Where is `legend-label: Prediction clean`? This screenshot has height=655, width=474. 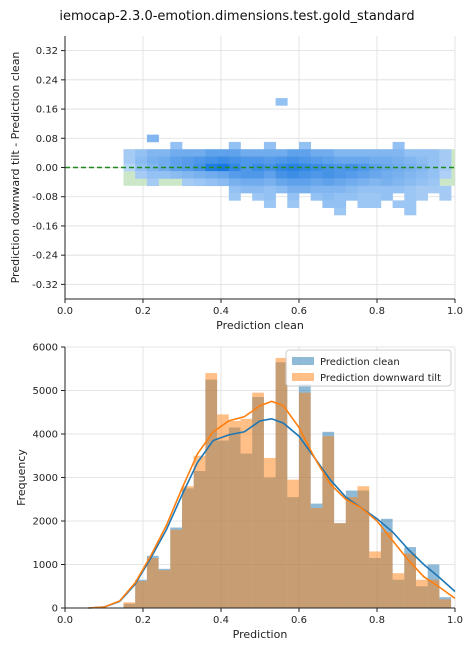
legend-label: Prediction clean is located at coordinates (360, 362).